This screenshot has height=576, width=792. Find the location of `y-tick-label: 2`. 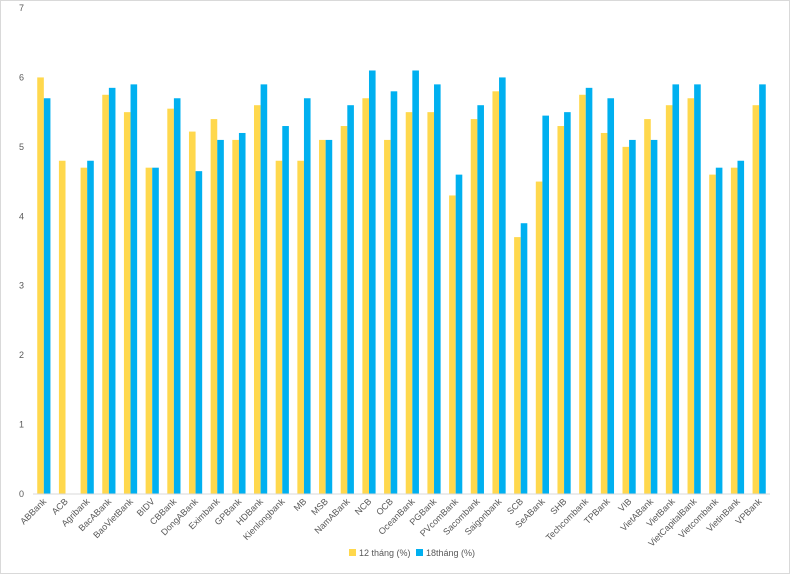

y-tick-label: 2 is located at coordinates (21, 355).